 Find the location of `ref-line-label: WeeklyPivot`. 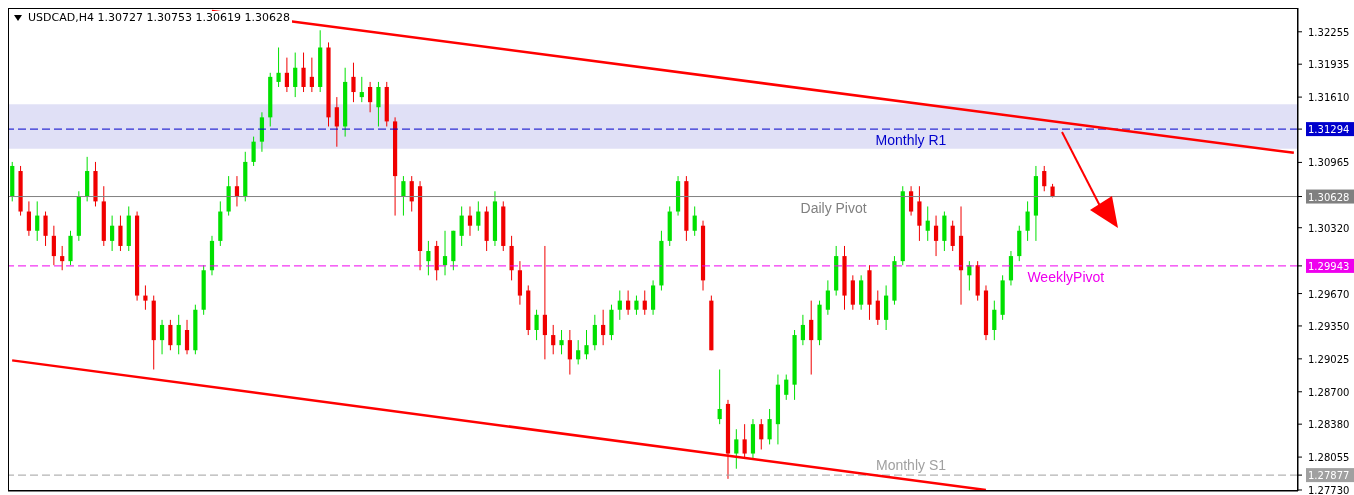

ref-line-label: WeeklyPivot is located at coordinates (1066, 276).